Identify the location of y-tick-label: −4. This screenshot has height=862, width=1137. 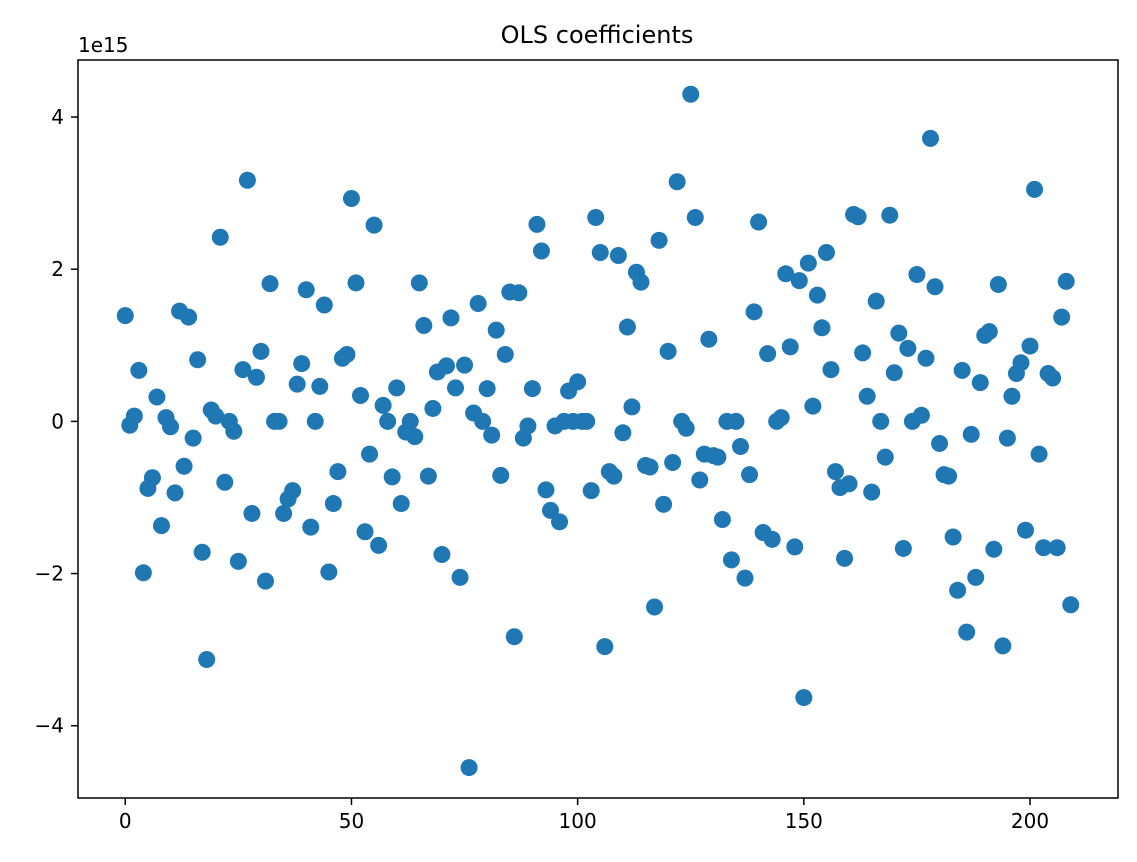
(49, 726).